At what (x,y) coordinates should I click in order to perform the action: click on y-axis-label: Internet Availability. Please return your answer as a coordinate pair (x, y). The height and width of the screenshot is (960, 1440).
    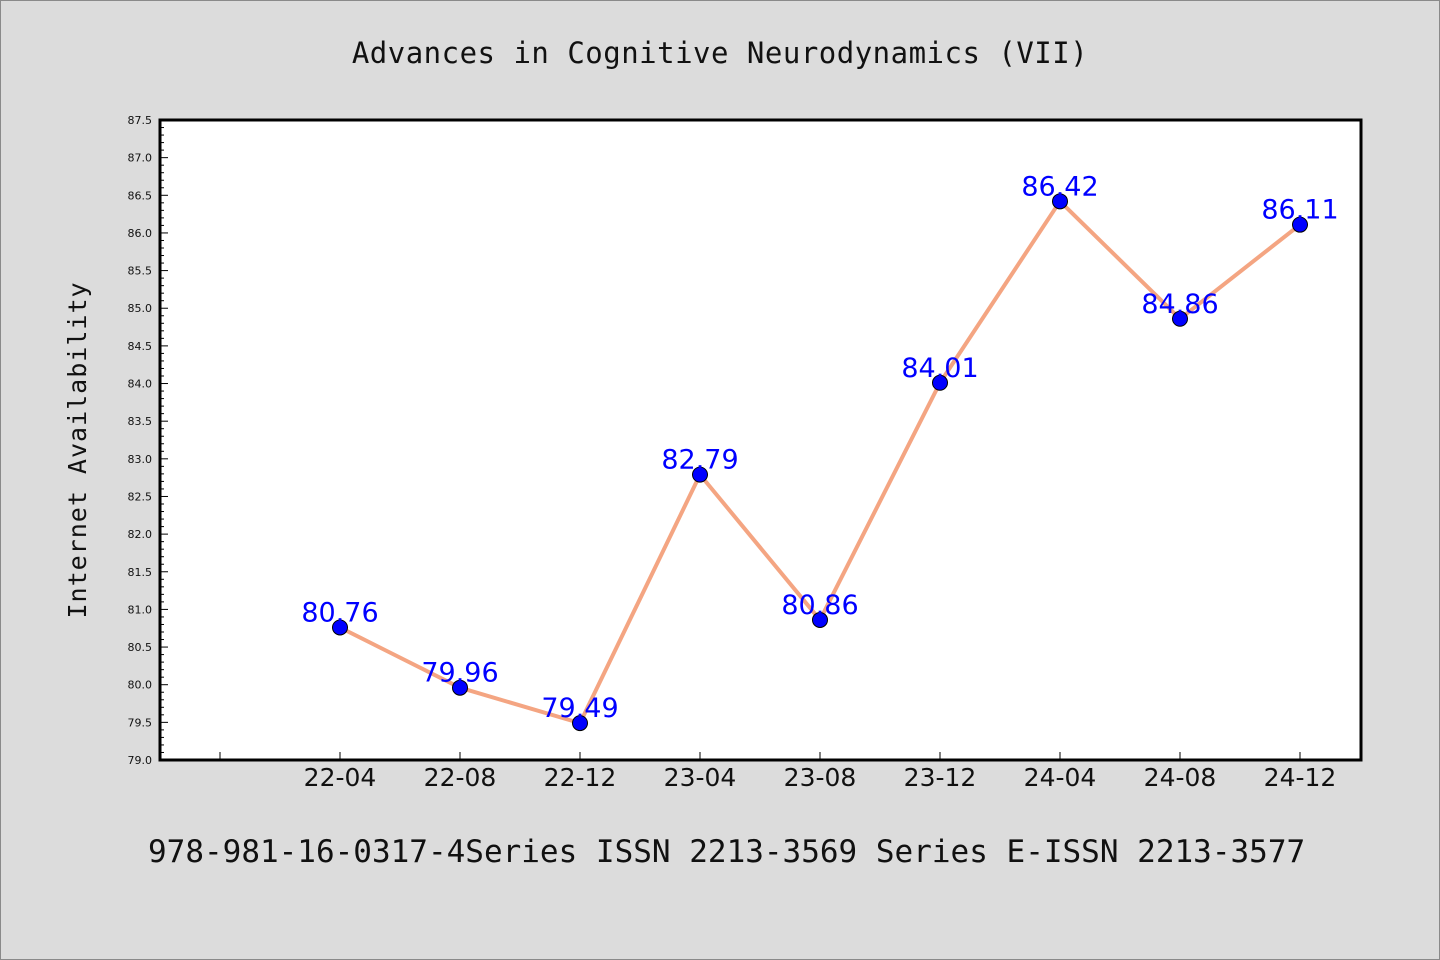
    Looking at the image, I should click on (77, 449).